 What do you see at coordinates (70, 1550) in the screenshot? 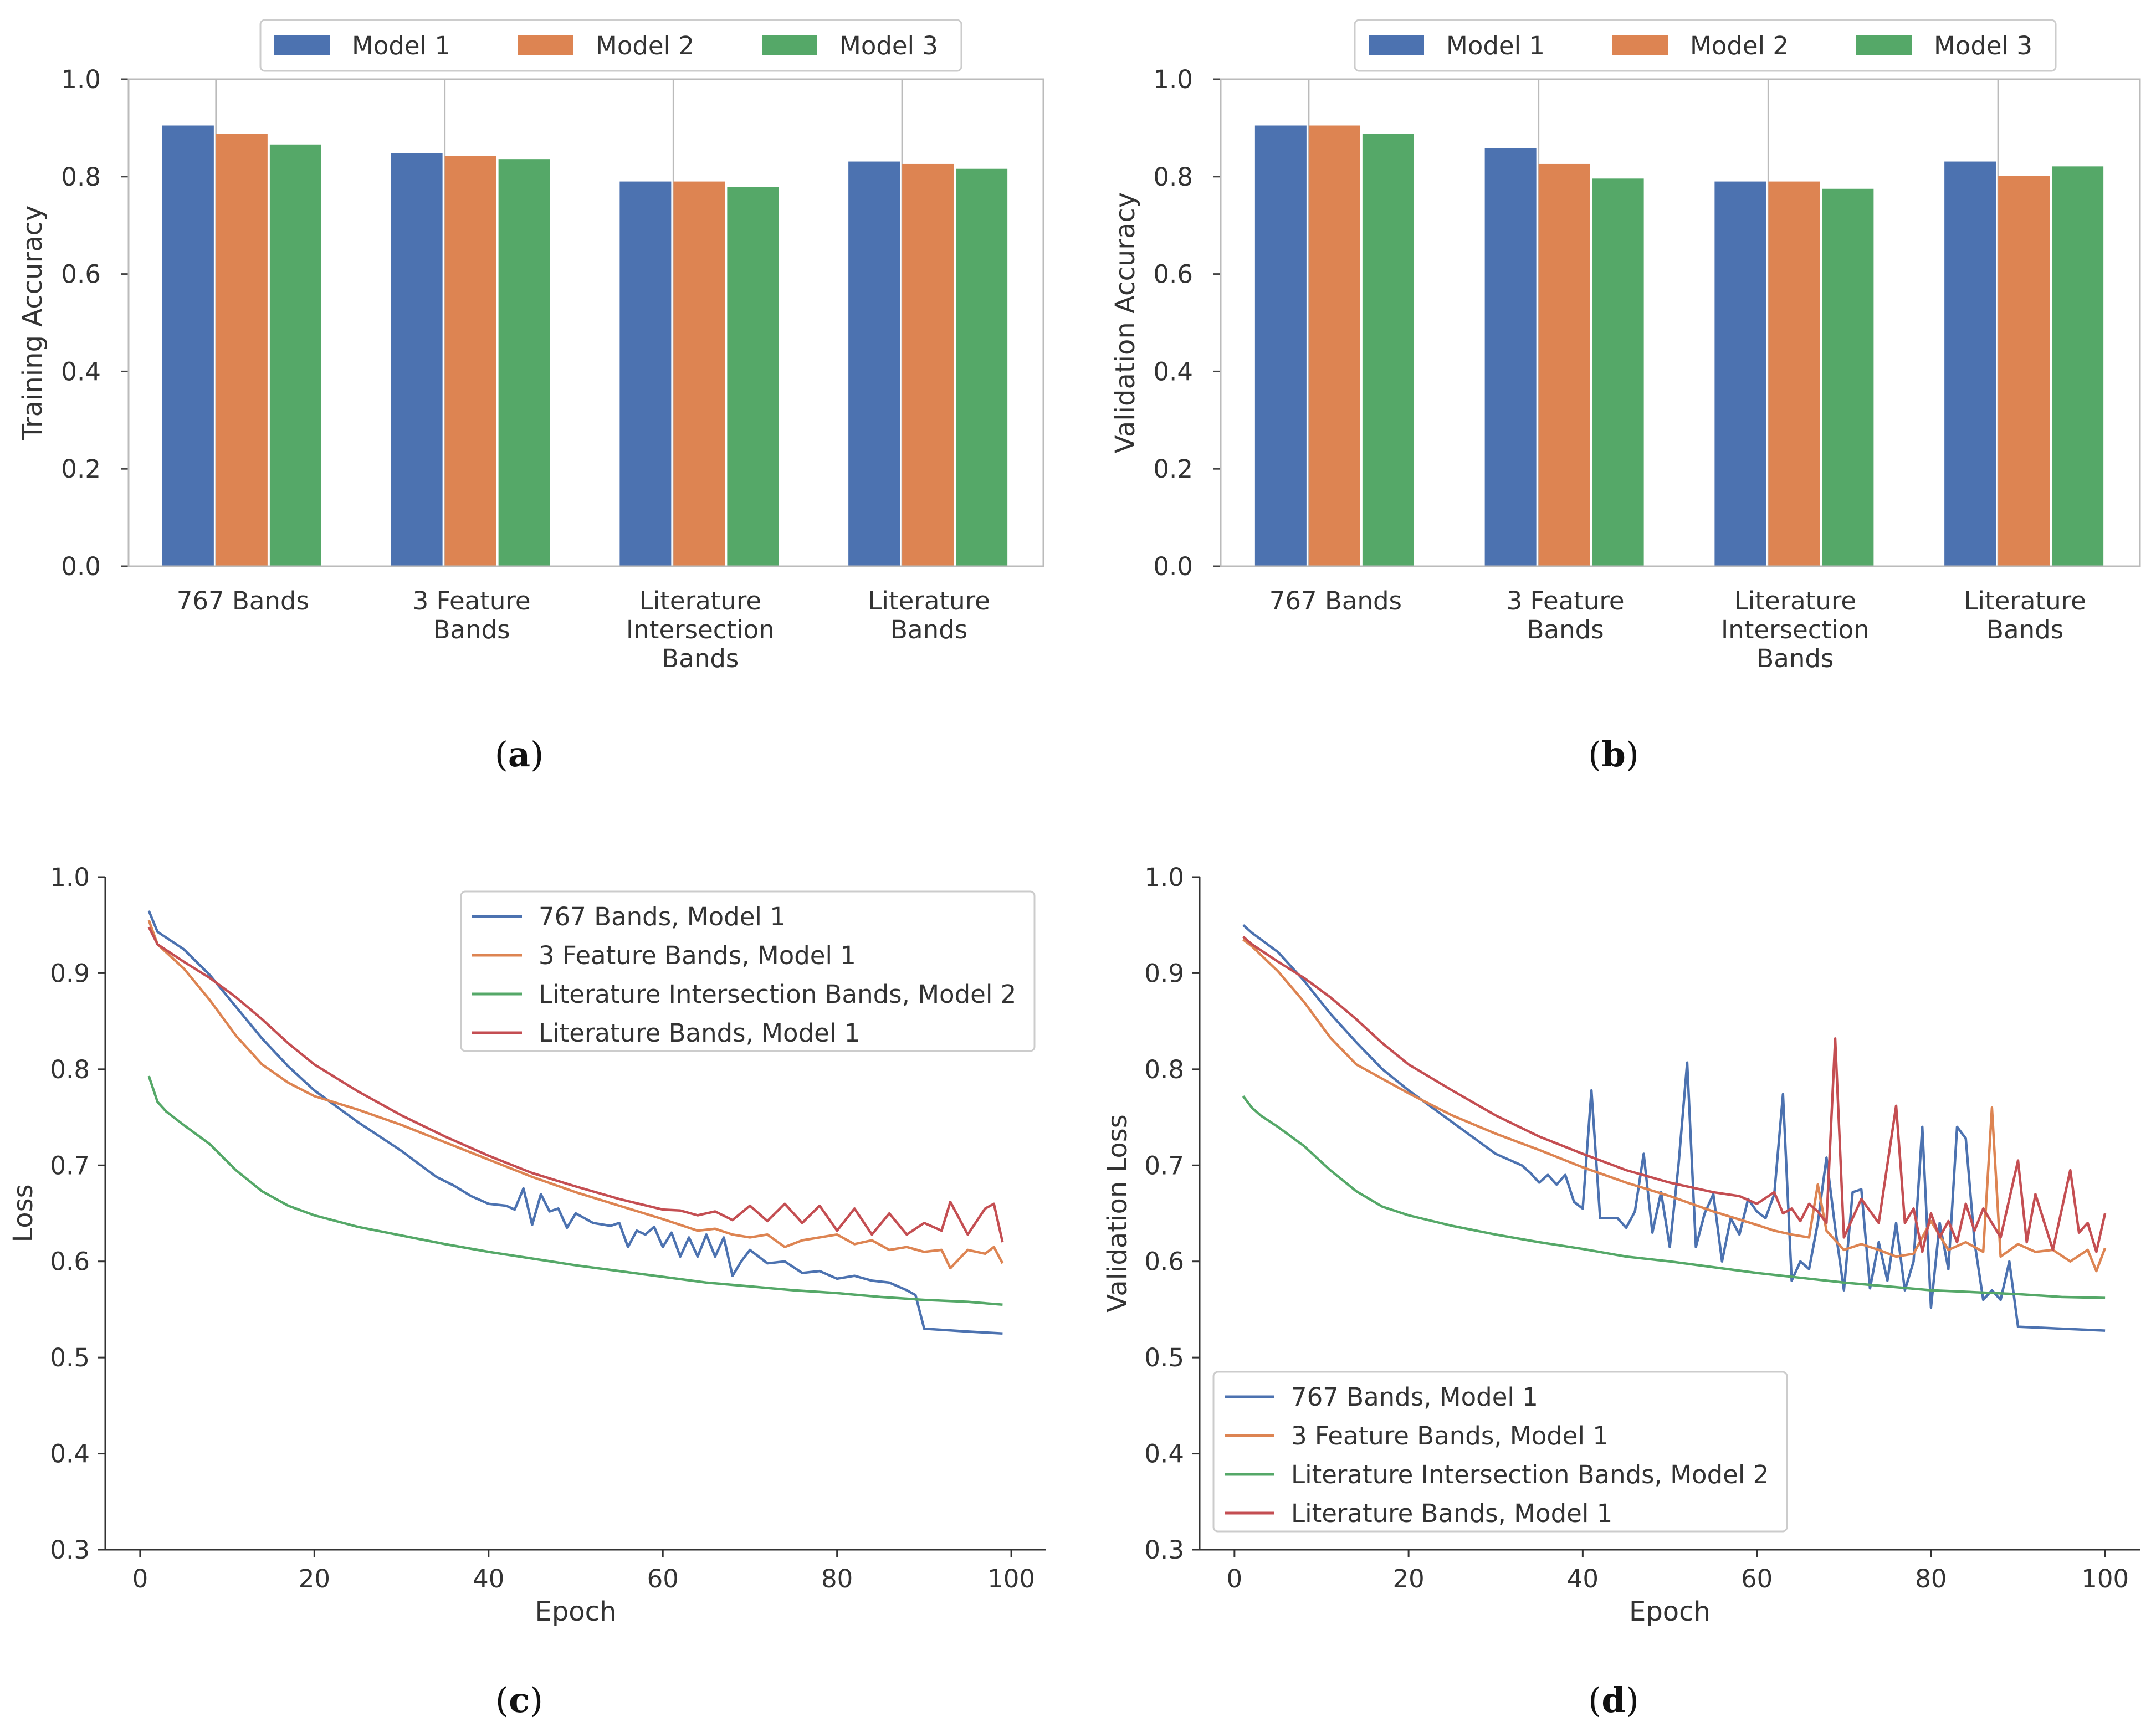
I see `y-tick-label: 0.3` at bounding box center [70, 1550].